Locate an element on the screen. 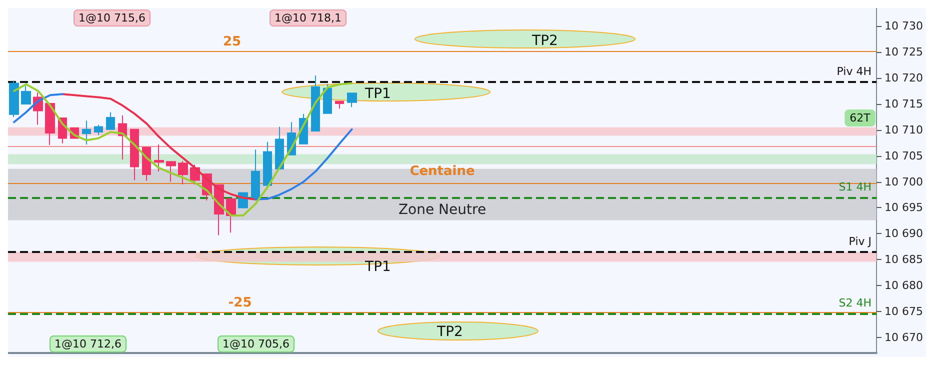 The width and height of the screenshot is (934, 365). y-tick-label: 10 695 is located at coordinates (904, 207).